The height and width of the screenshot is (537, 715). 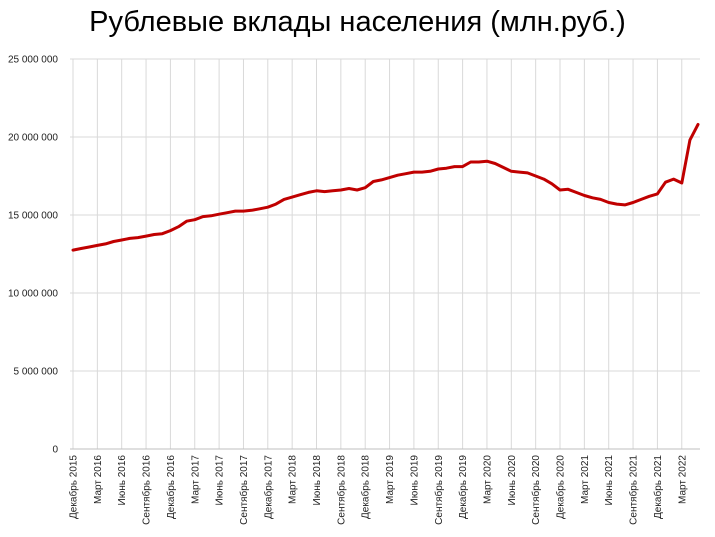 What do you see at coordinates (609, 480) in the screenshot?
I see `x-tick-label: Июнь 2021` at bounding box center [609, 480].